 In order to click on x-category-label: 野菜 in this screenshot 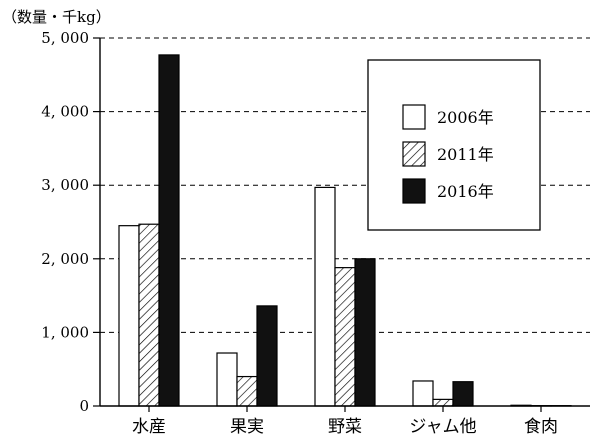, I will do `click(345, 427)`.